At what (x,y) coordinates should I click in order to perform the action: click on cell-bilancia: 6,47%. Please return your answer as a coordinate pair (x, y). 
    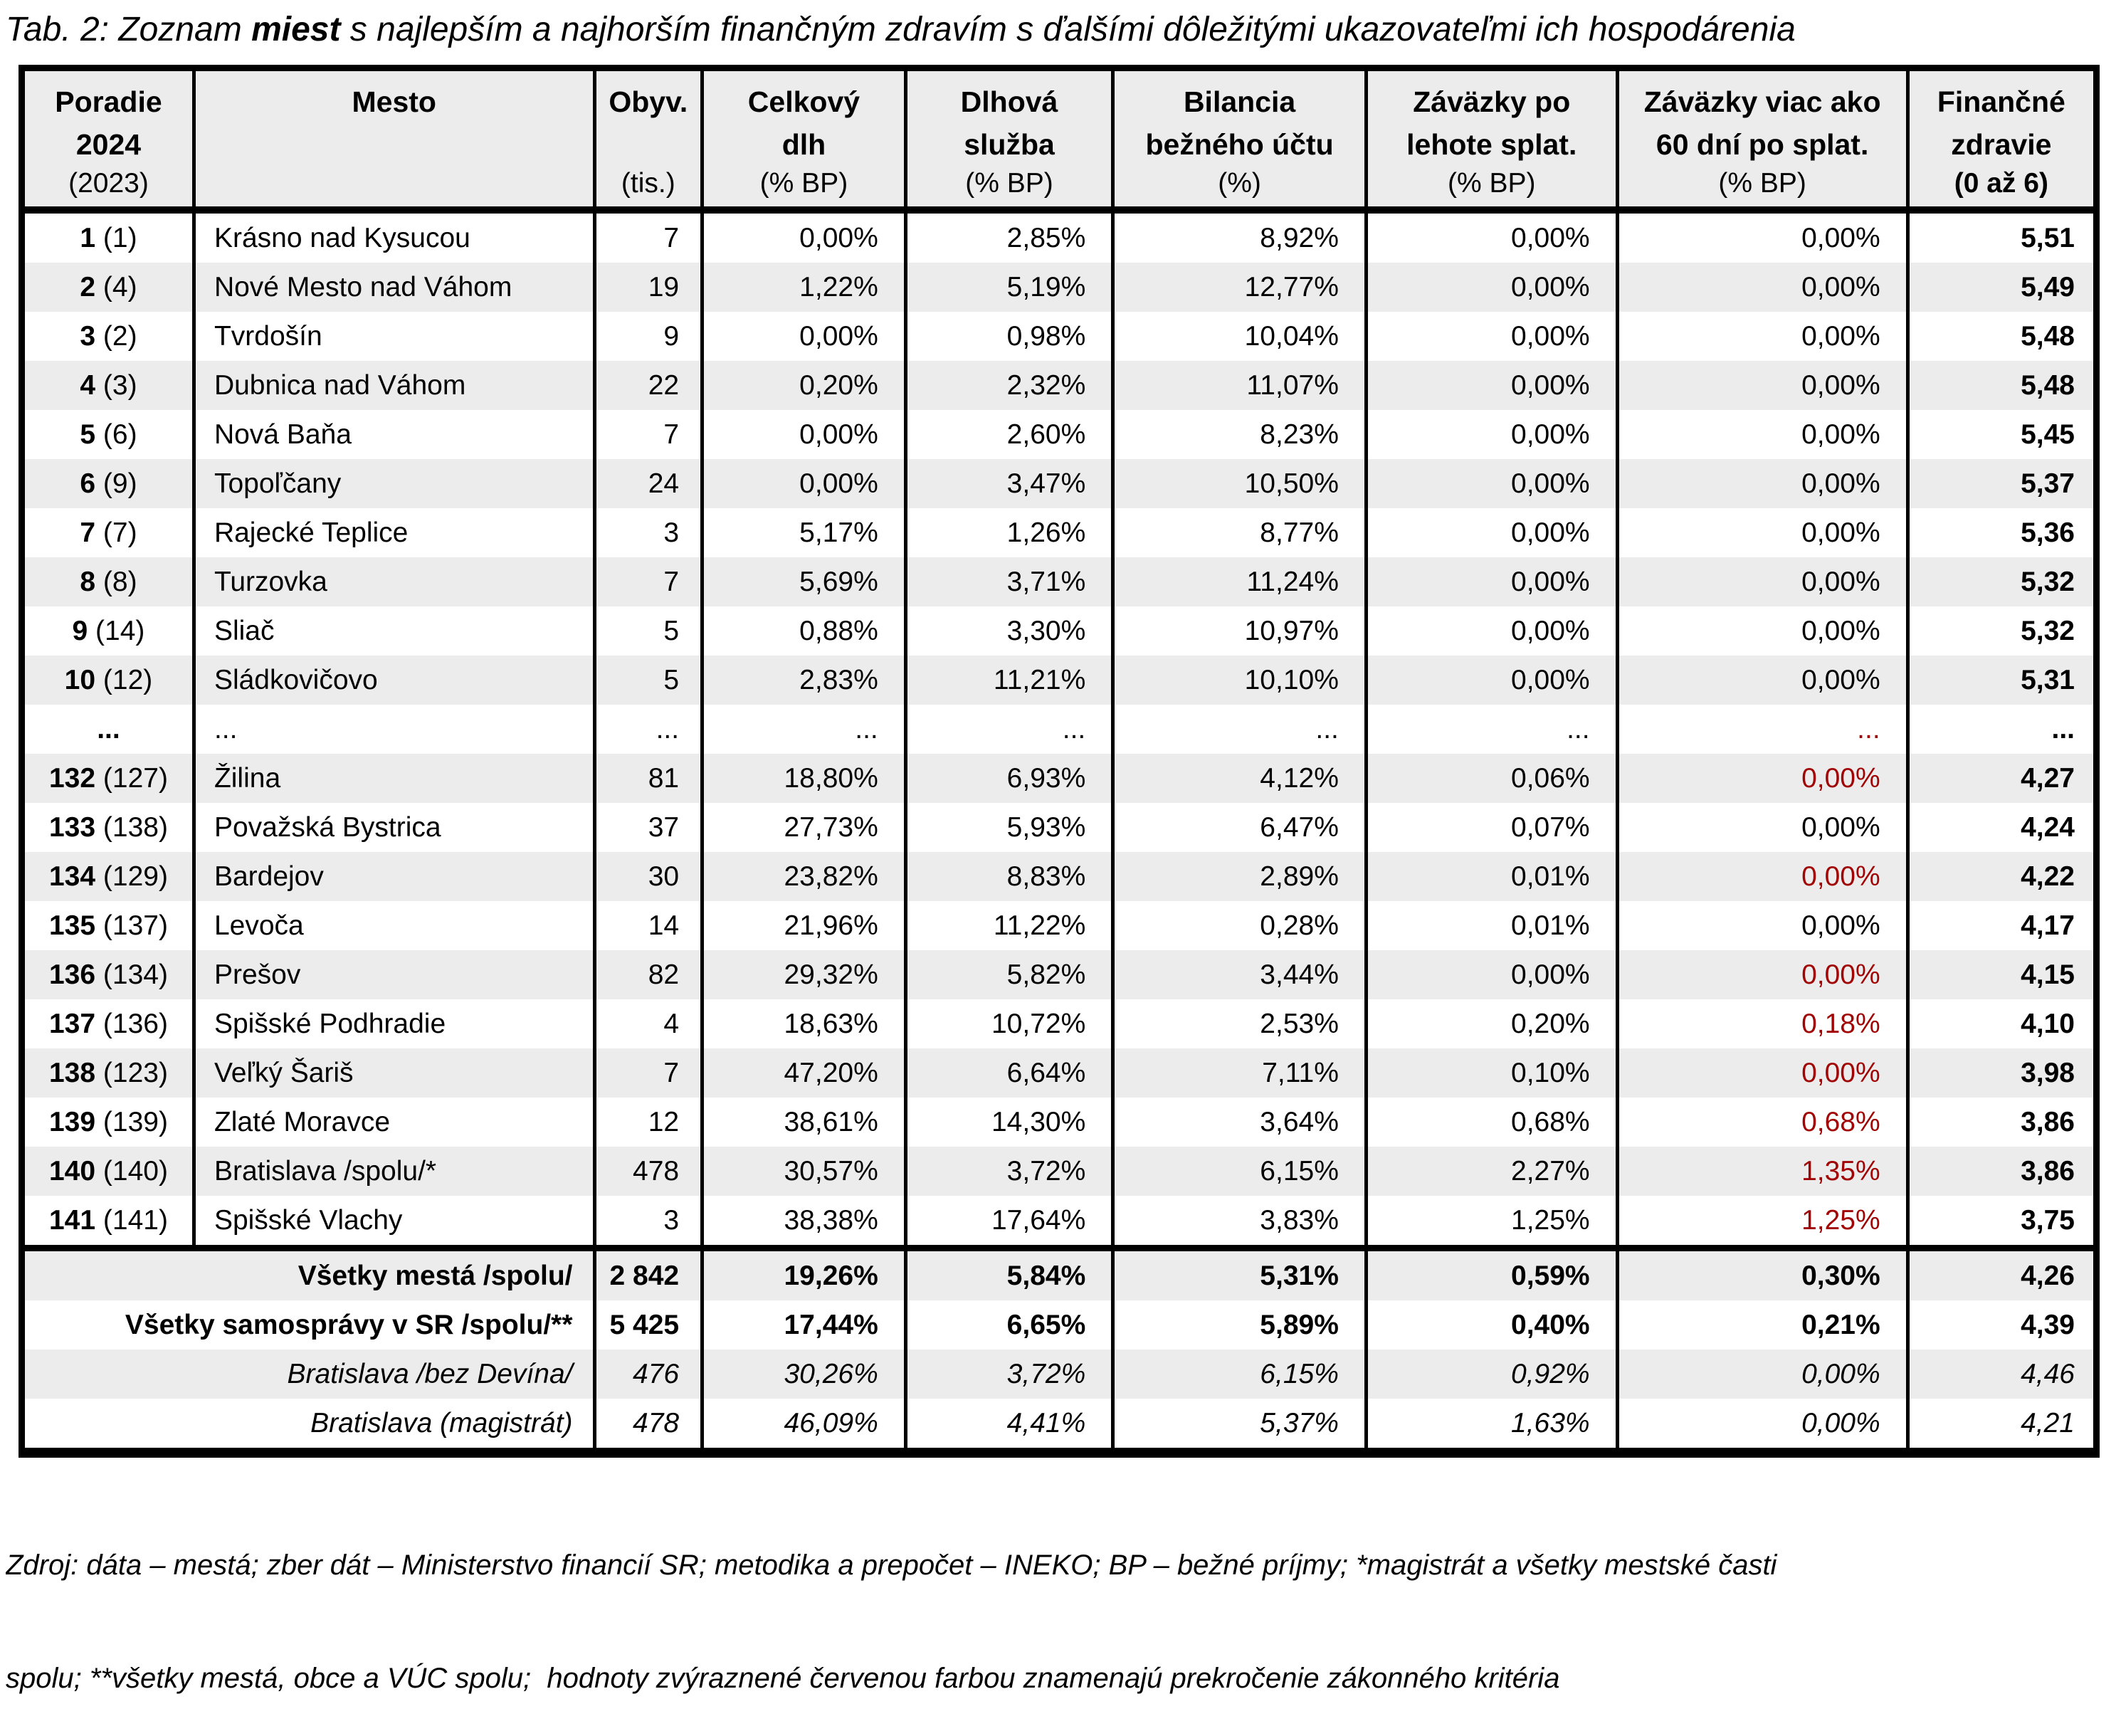
    Looking at the image, I should click on (1239, 828).